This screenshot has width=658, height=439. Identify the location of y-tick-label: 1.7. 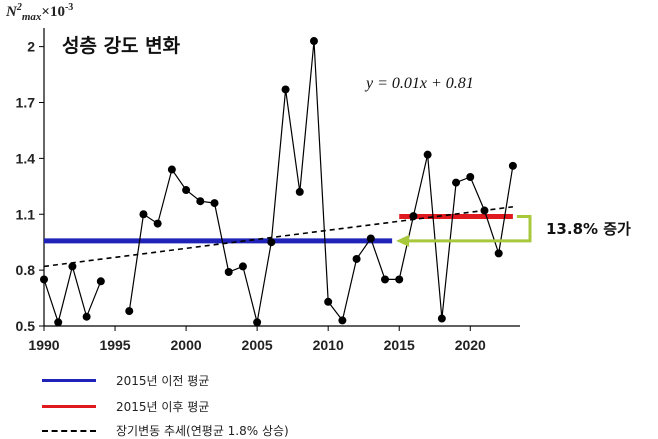
(26, 103).